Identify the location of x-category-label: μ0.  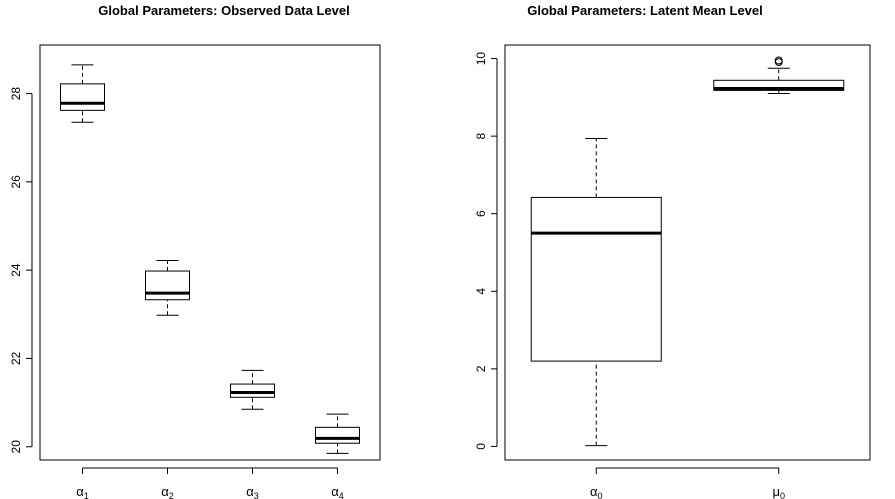
(778, 491).